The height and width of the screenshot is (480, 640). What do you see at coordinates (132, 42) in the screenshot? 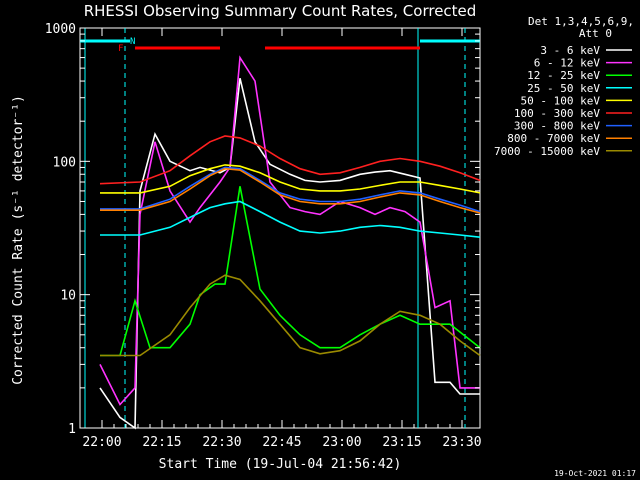
I see `flag-label-n: N` at bounding box center [132, 42].